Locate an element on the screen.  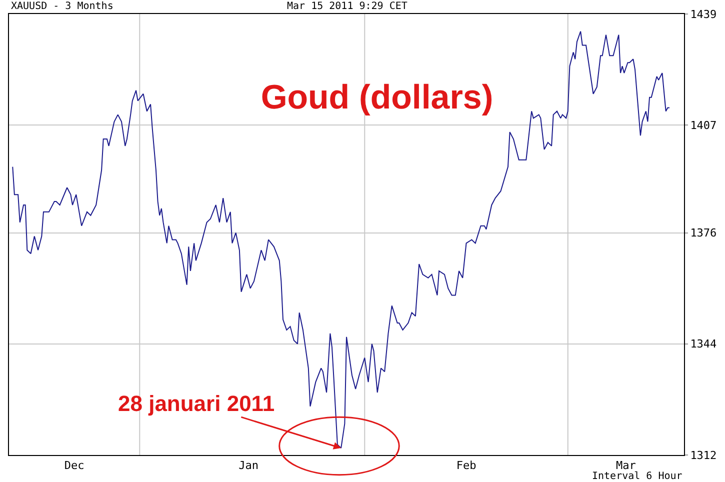
annotation: 28 januari 2011 is located at coordinates (196, 403).